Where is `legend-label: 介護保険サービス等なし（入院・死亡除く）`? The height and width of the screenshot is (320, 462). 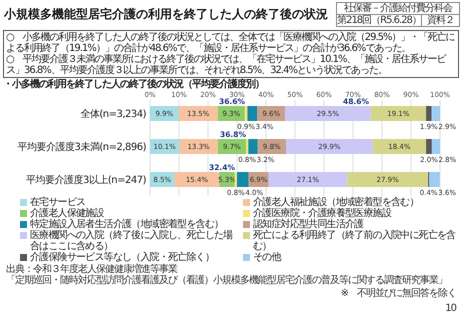 legend-label: 介護保険サービス等なし（入院・死亡除く） is located at coordinates (122, 257).